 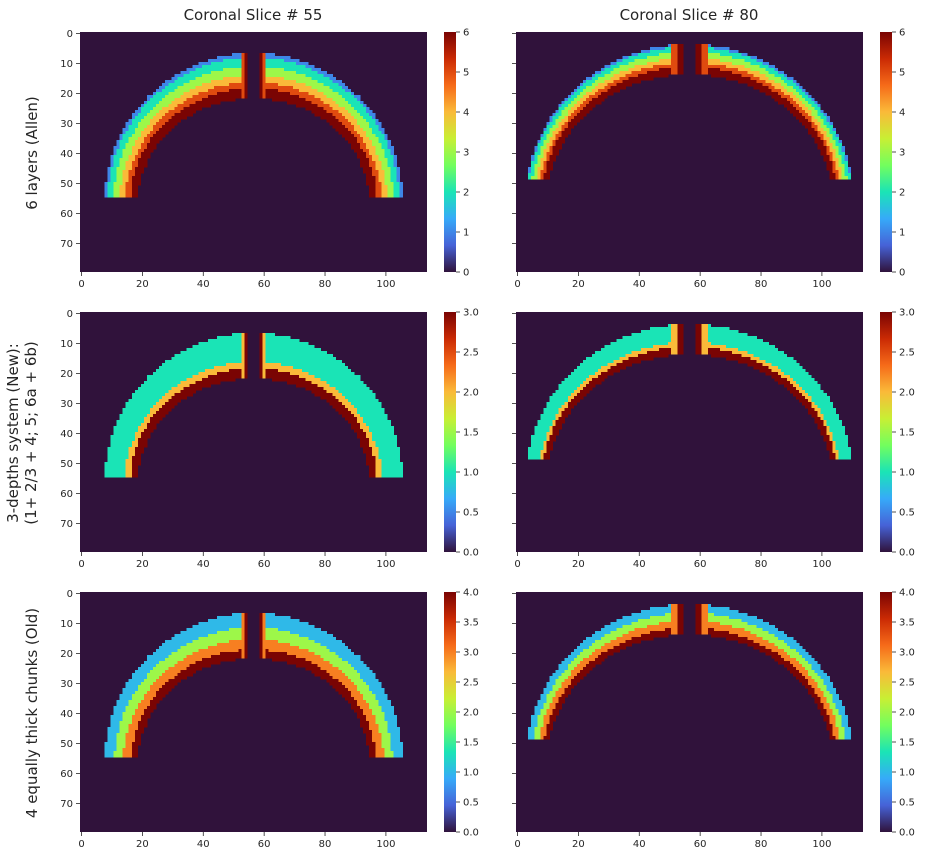 I want to click on y-tick-label: 30, so click(x=66, y=684).